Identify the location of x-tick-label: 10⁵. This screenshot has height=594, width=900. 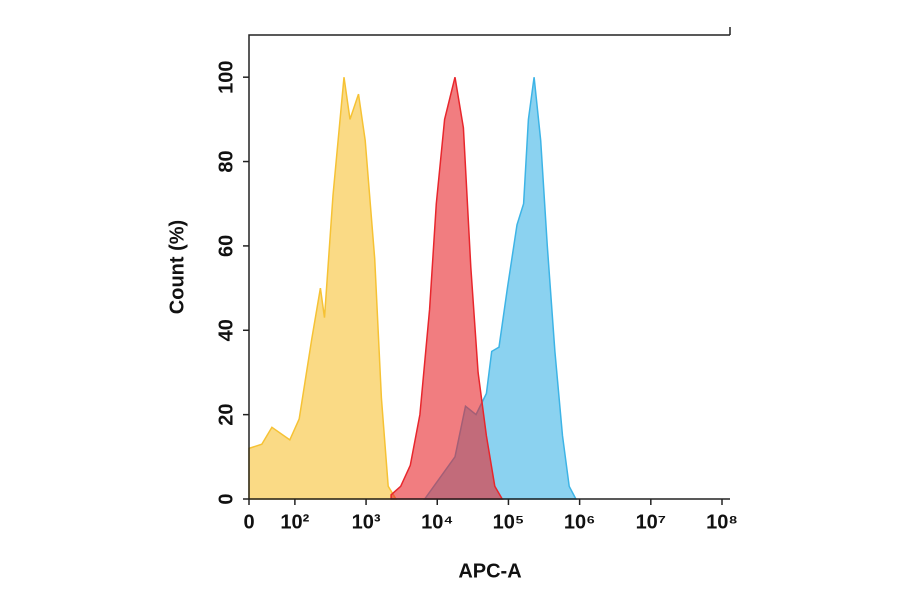
(509, 522).